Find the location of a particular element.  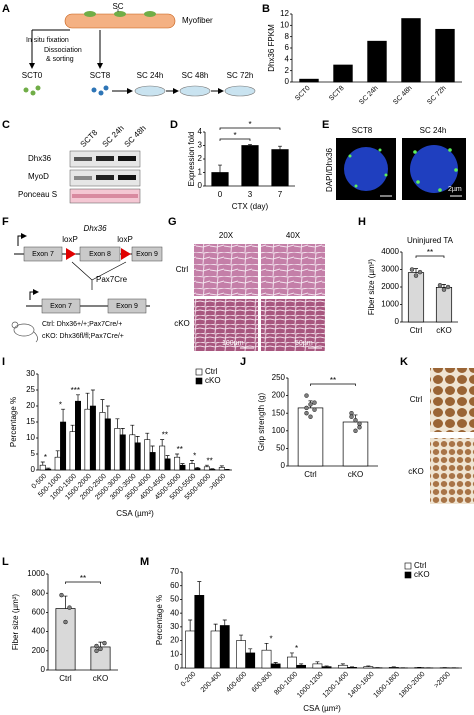

x-tick-label: 1000-1200 is located at coordinates (310, 685).